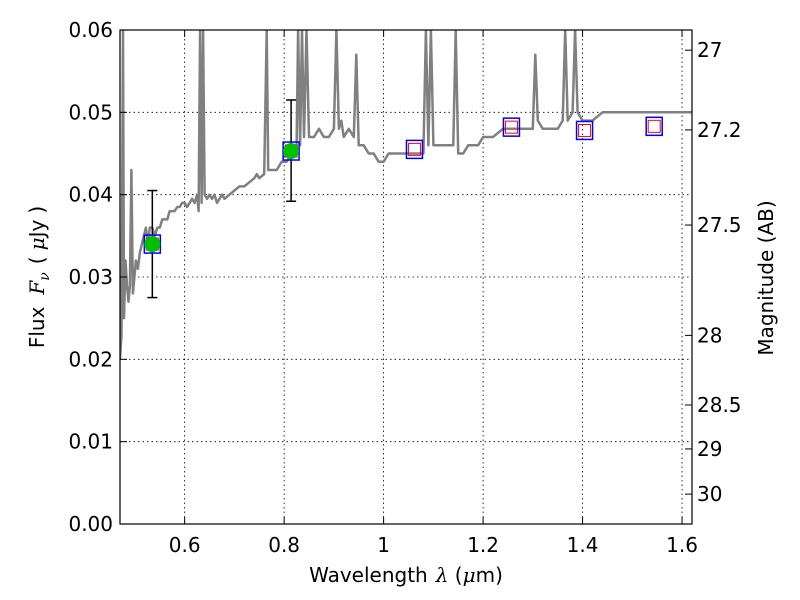 The height and width of the screenshot is (600, 800). Describe the element at coordinates (90, 112) in the screenshot. I see `y-tick-label: 0.05` at that location.